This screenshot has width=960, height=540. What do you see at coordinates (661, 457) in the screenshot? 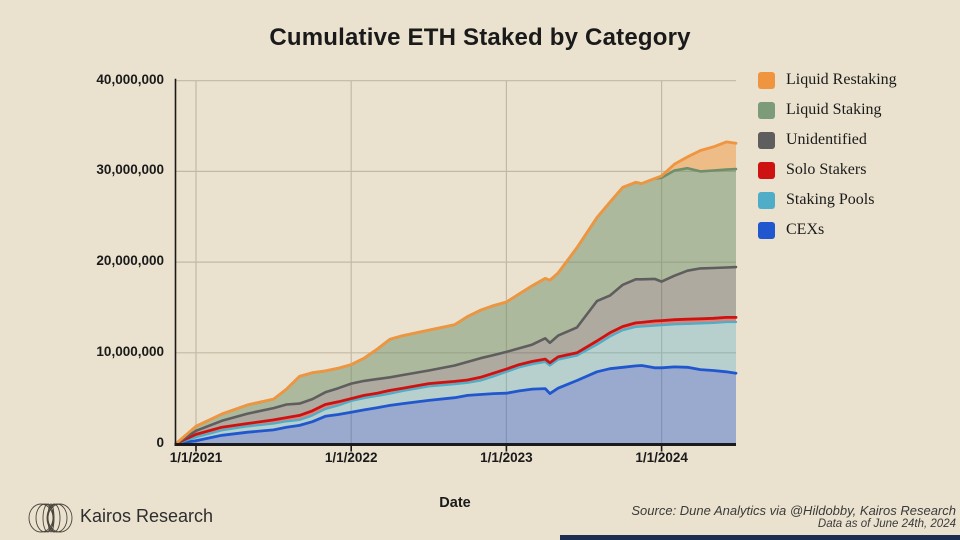
I see `x-tick-label: 1/1/2024` at bounding box center [661, 457].